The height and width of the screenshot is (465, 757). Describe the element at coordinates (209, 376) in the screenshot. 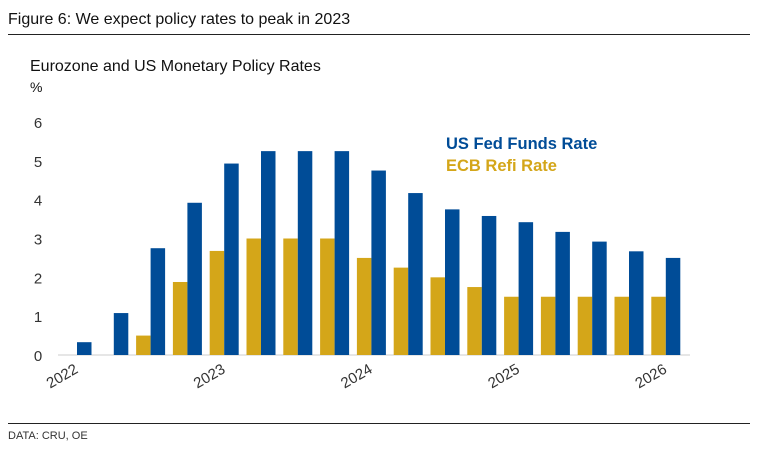

I see `x-tick-label: 2023` at that location.